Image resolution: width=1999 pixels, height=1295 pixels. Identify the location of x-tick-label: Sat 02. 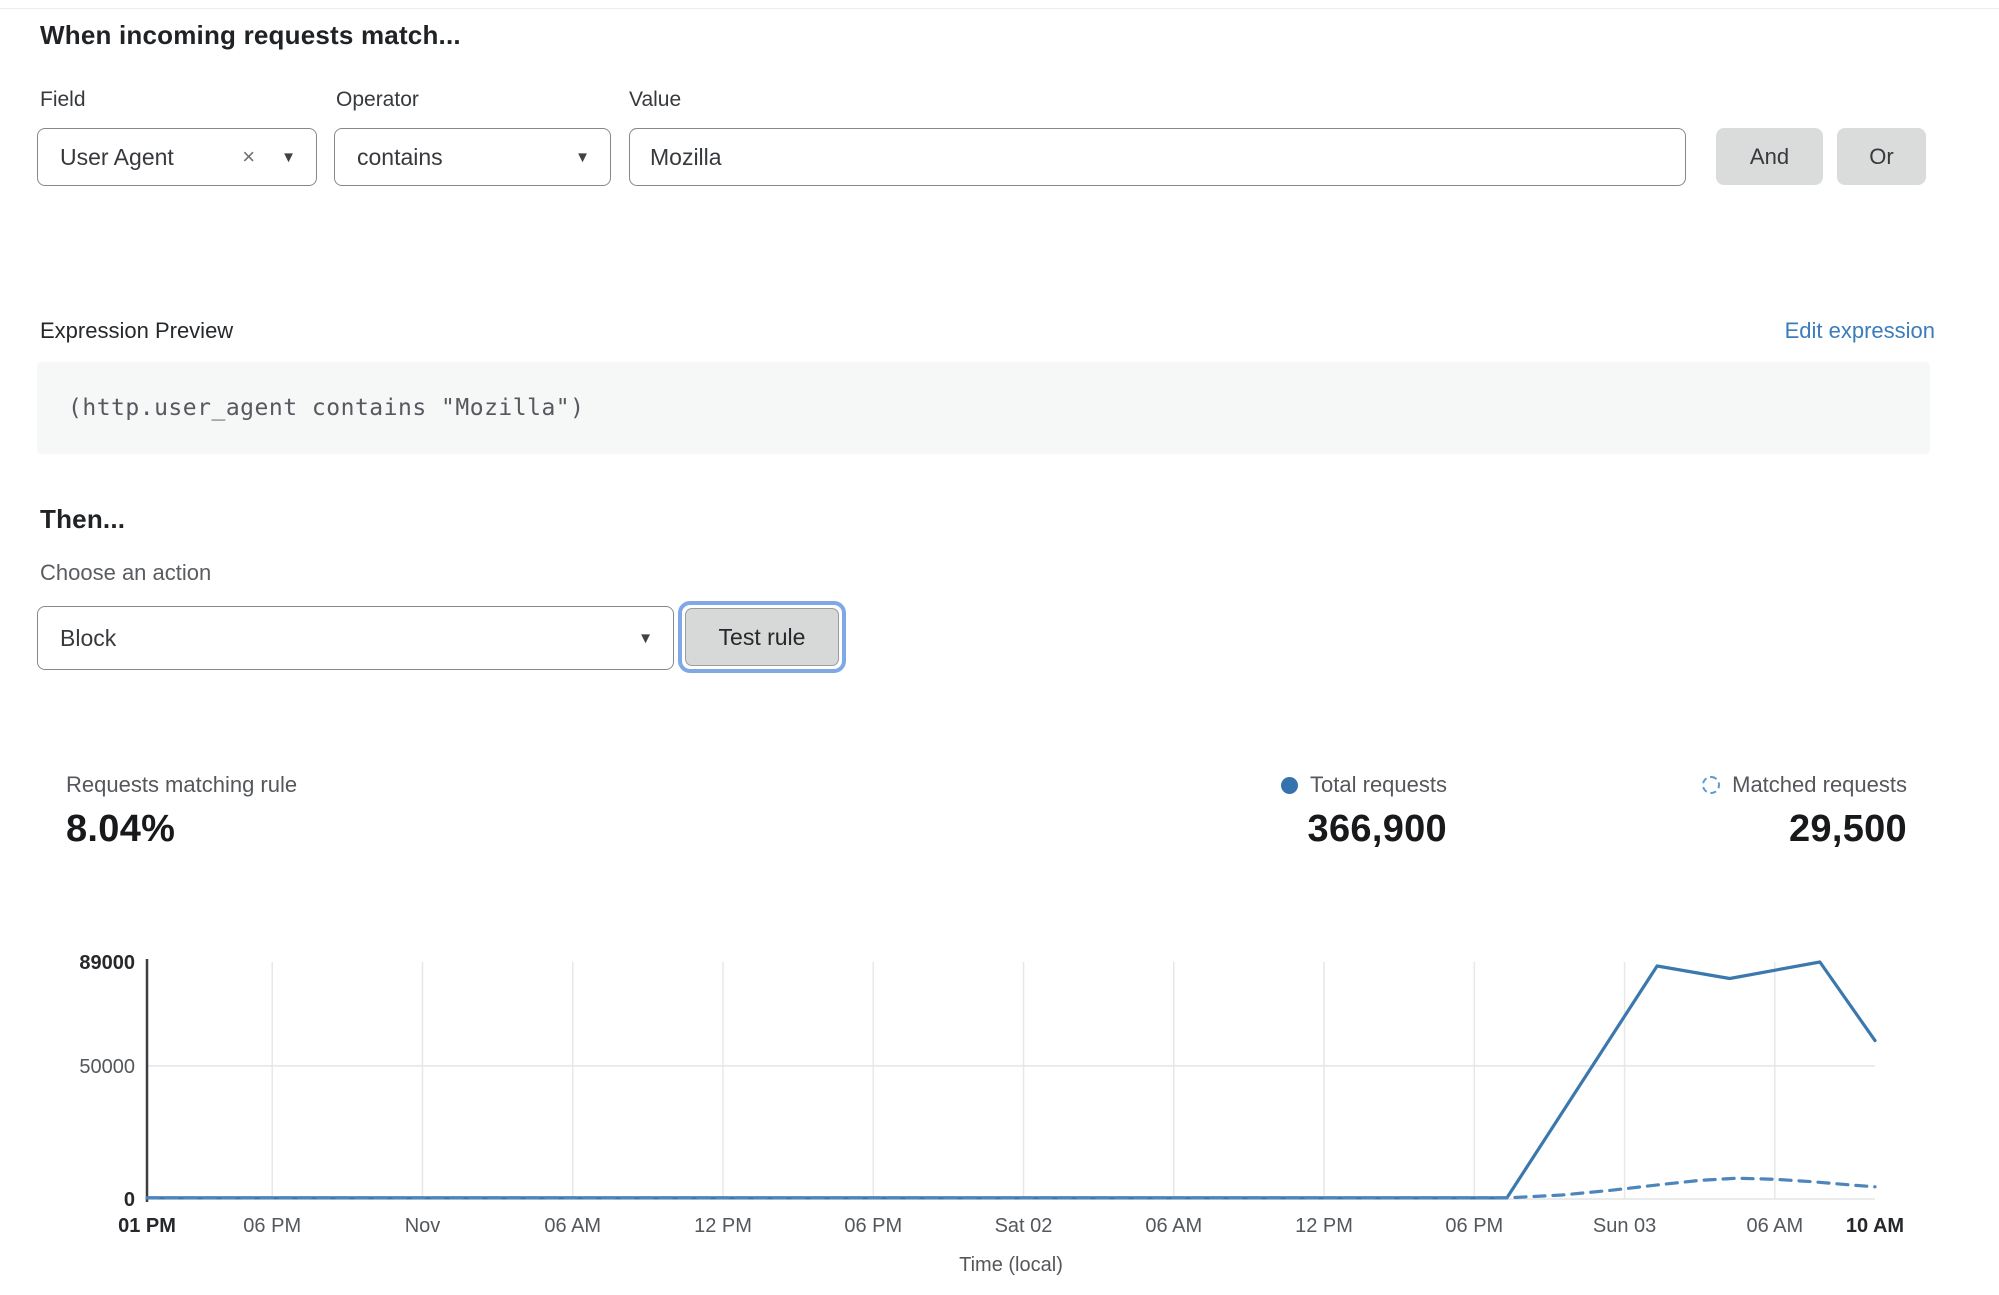
(1024, 1226).